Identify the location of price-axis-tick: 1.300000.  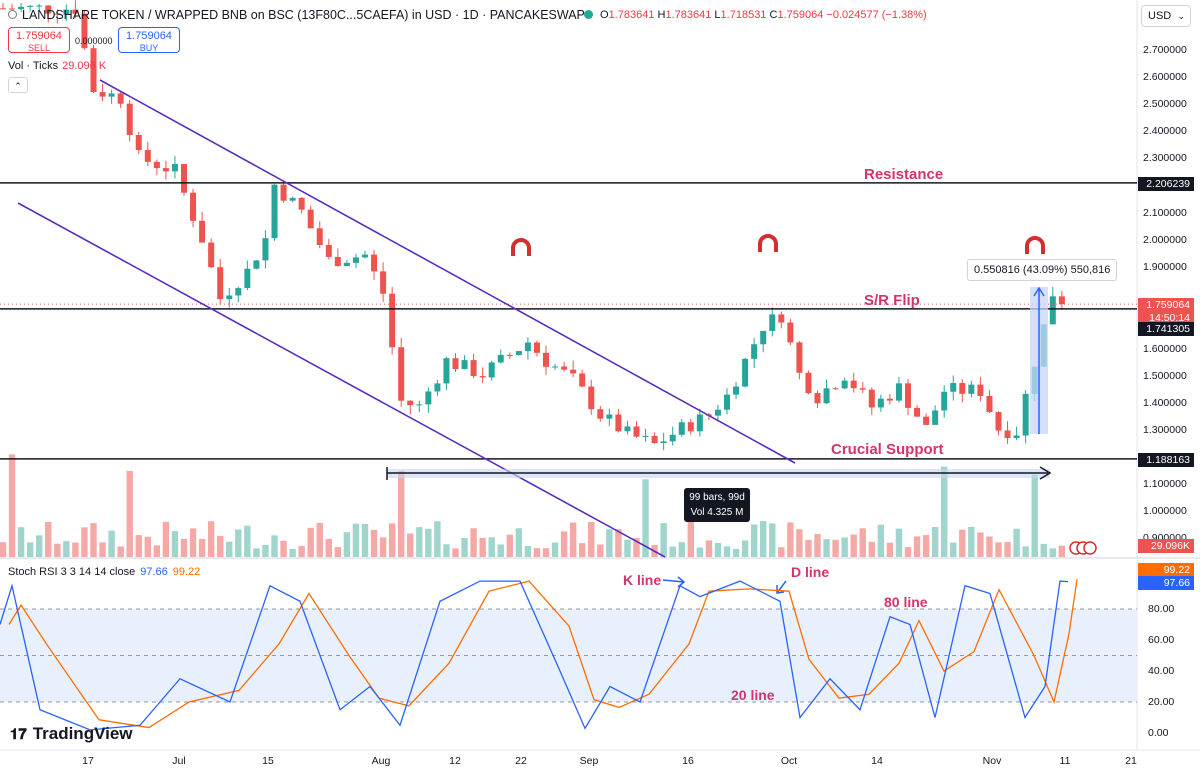
(1165, 430).